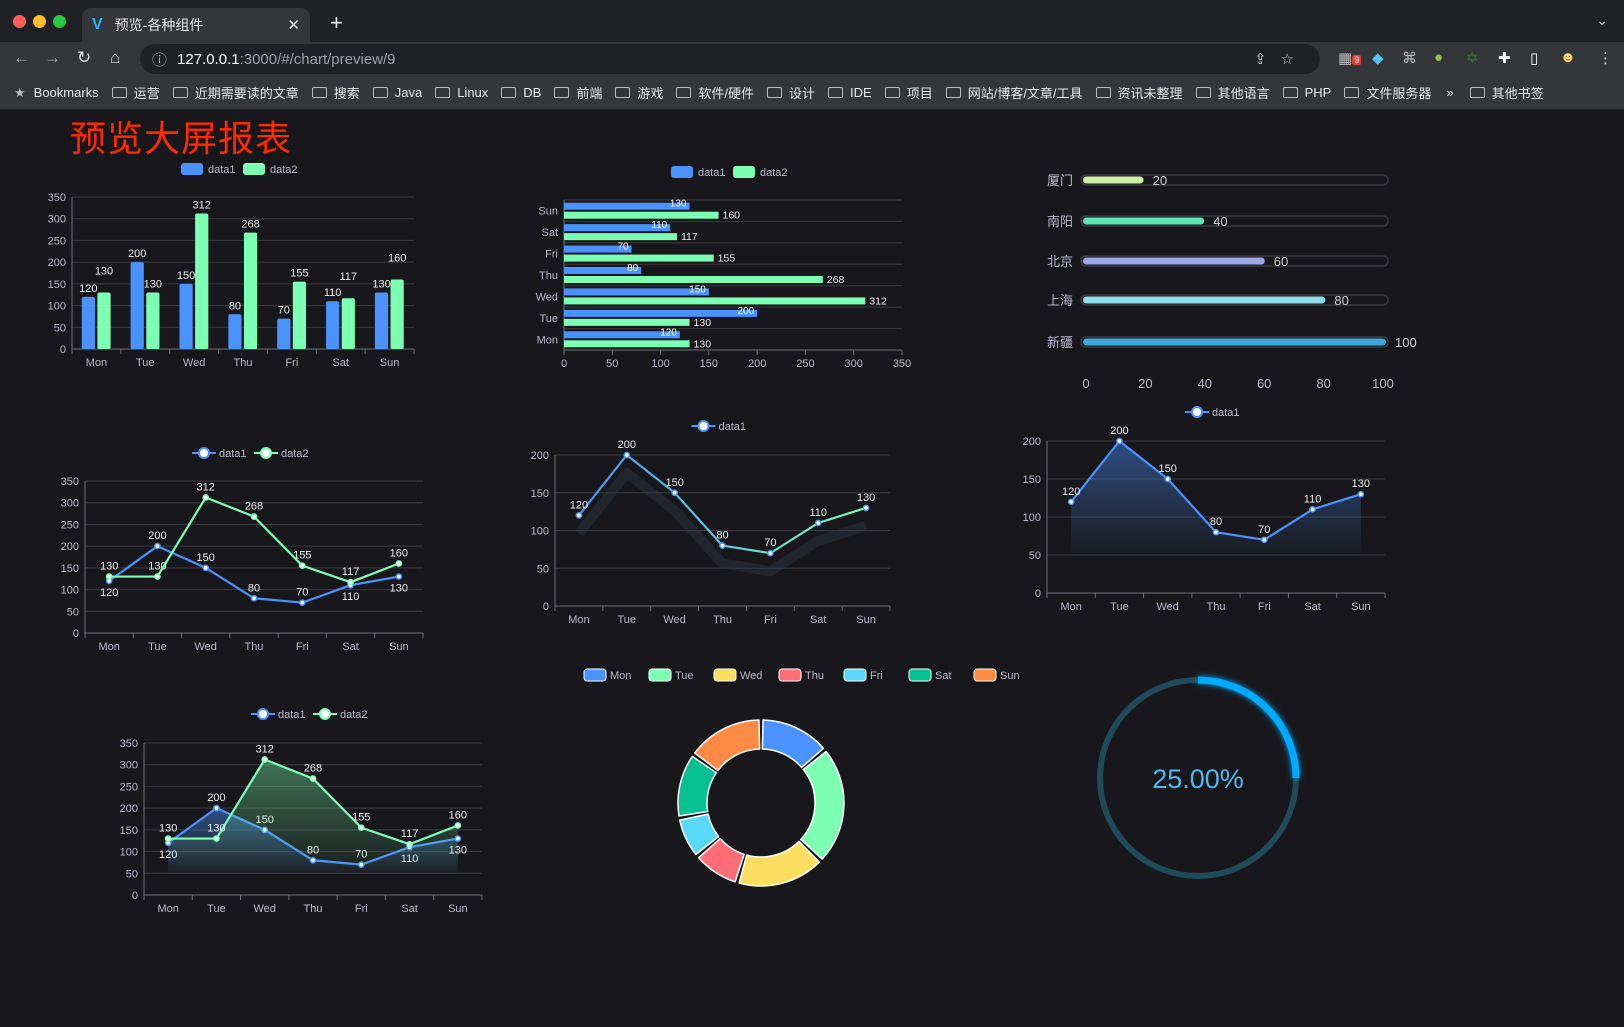  What do you see at coordinates (1534, 58) in the screenshot?
I see `side-panel-icon: ▯` at bounding box center [1534, 58].